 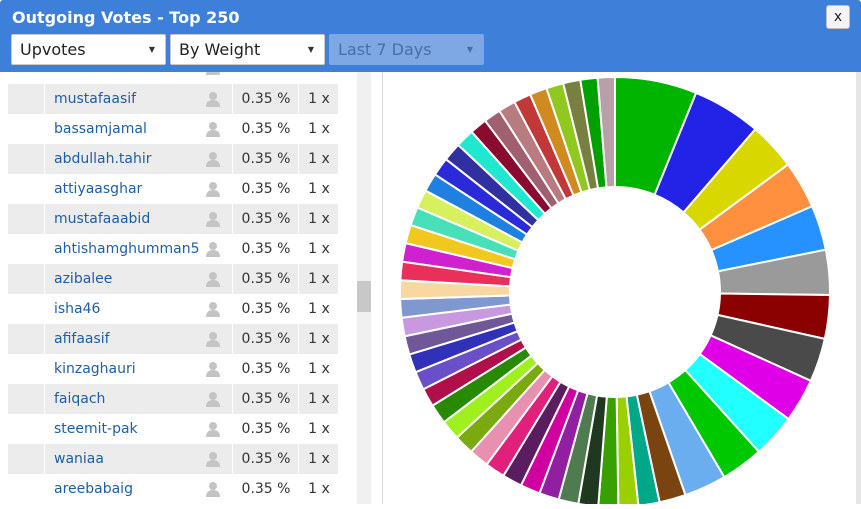 What do you see at coordinates (98, 189) in the screenshot?
I see `voter-name-link: attiyaasghar` at bounding box center [98, 189].